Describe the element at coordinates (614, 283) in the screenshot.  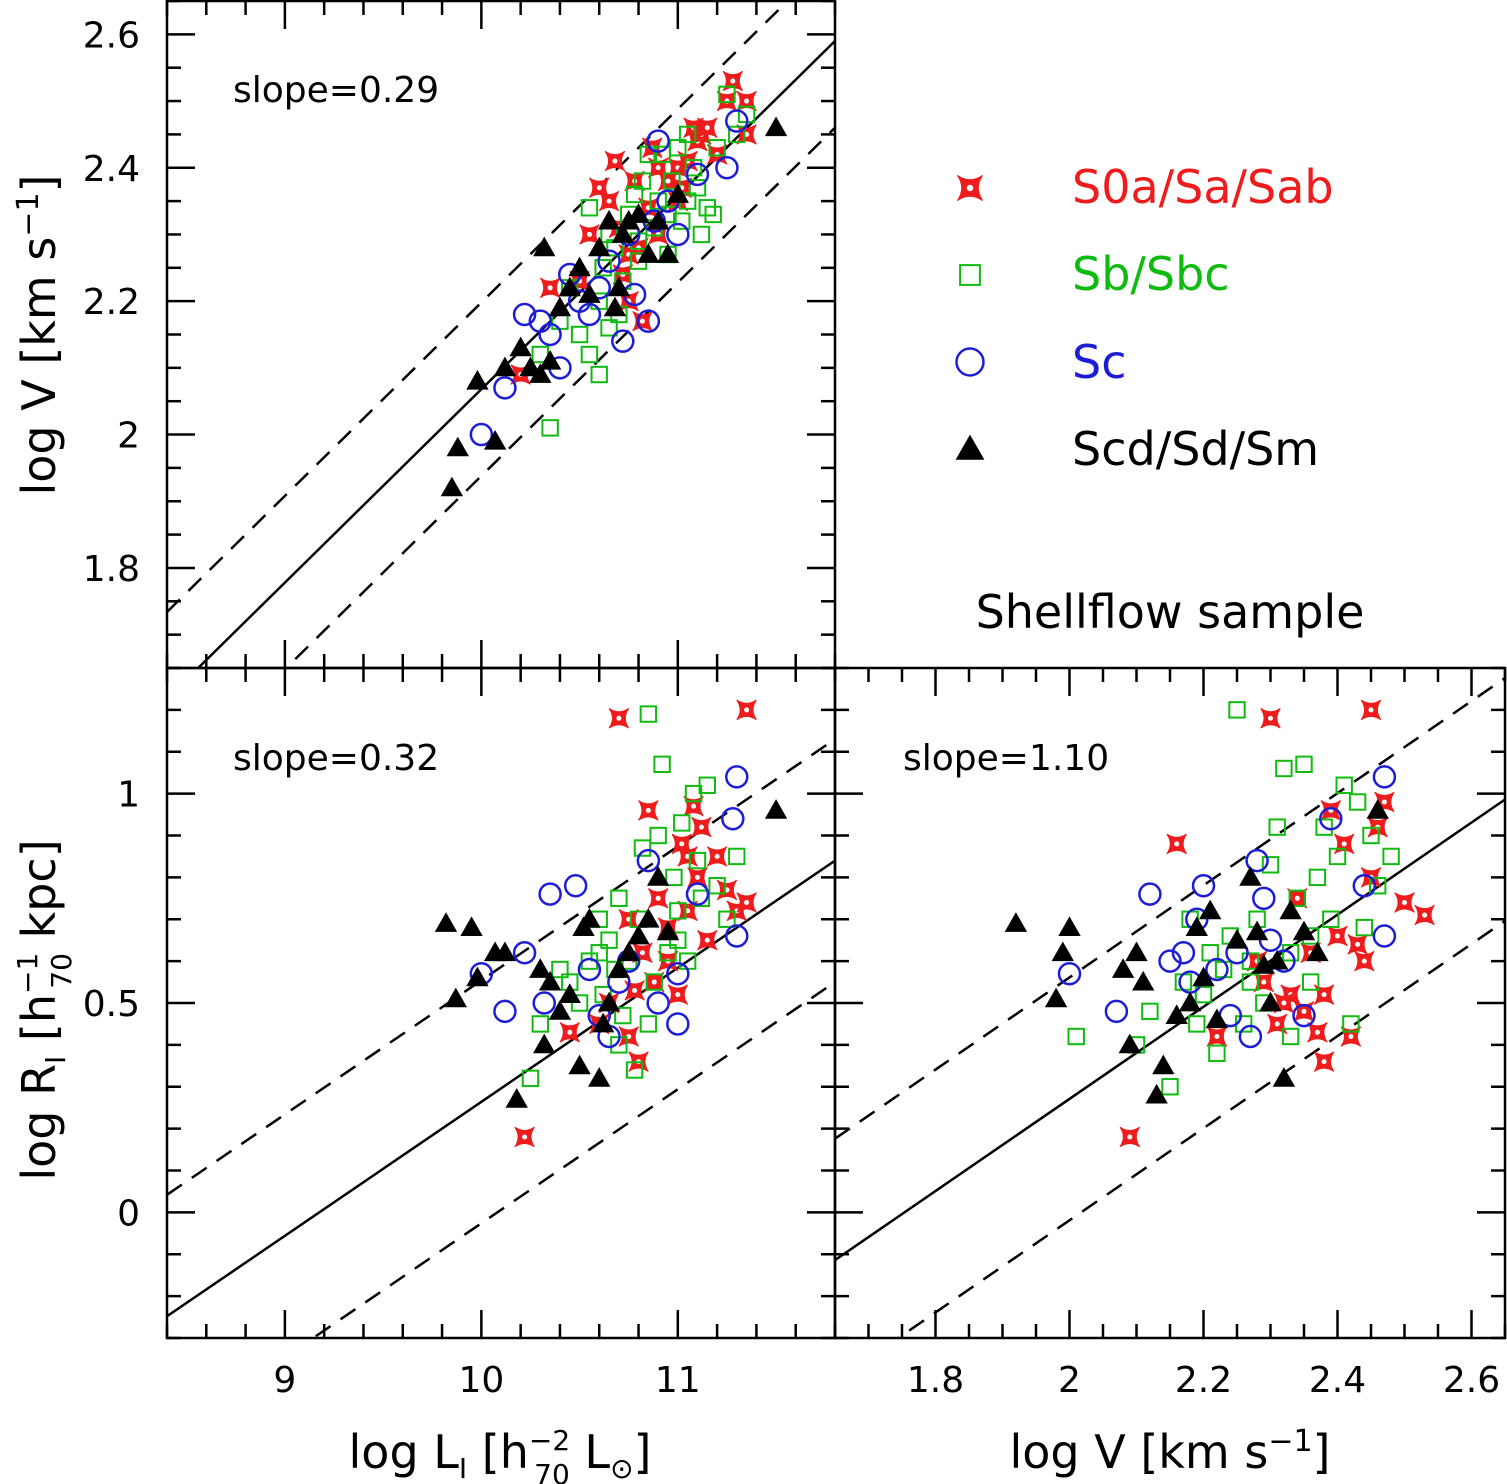
I see `points-v-l` at that location.